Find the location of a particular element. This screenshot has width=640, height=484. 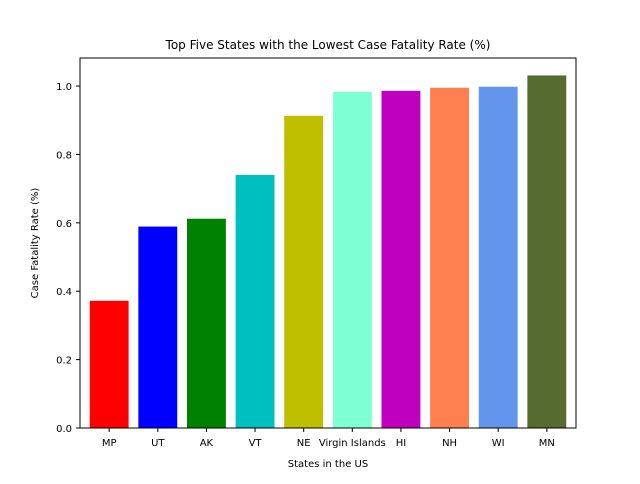

y-tick-label: 0.6 is located at coordinates (64, 224).